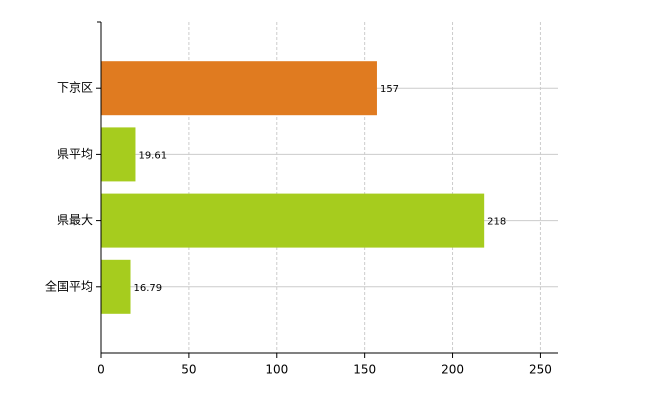 The height and width of the screenshot is (400, 650). I want to click on value-label: 16.79, so click(148, 288).